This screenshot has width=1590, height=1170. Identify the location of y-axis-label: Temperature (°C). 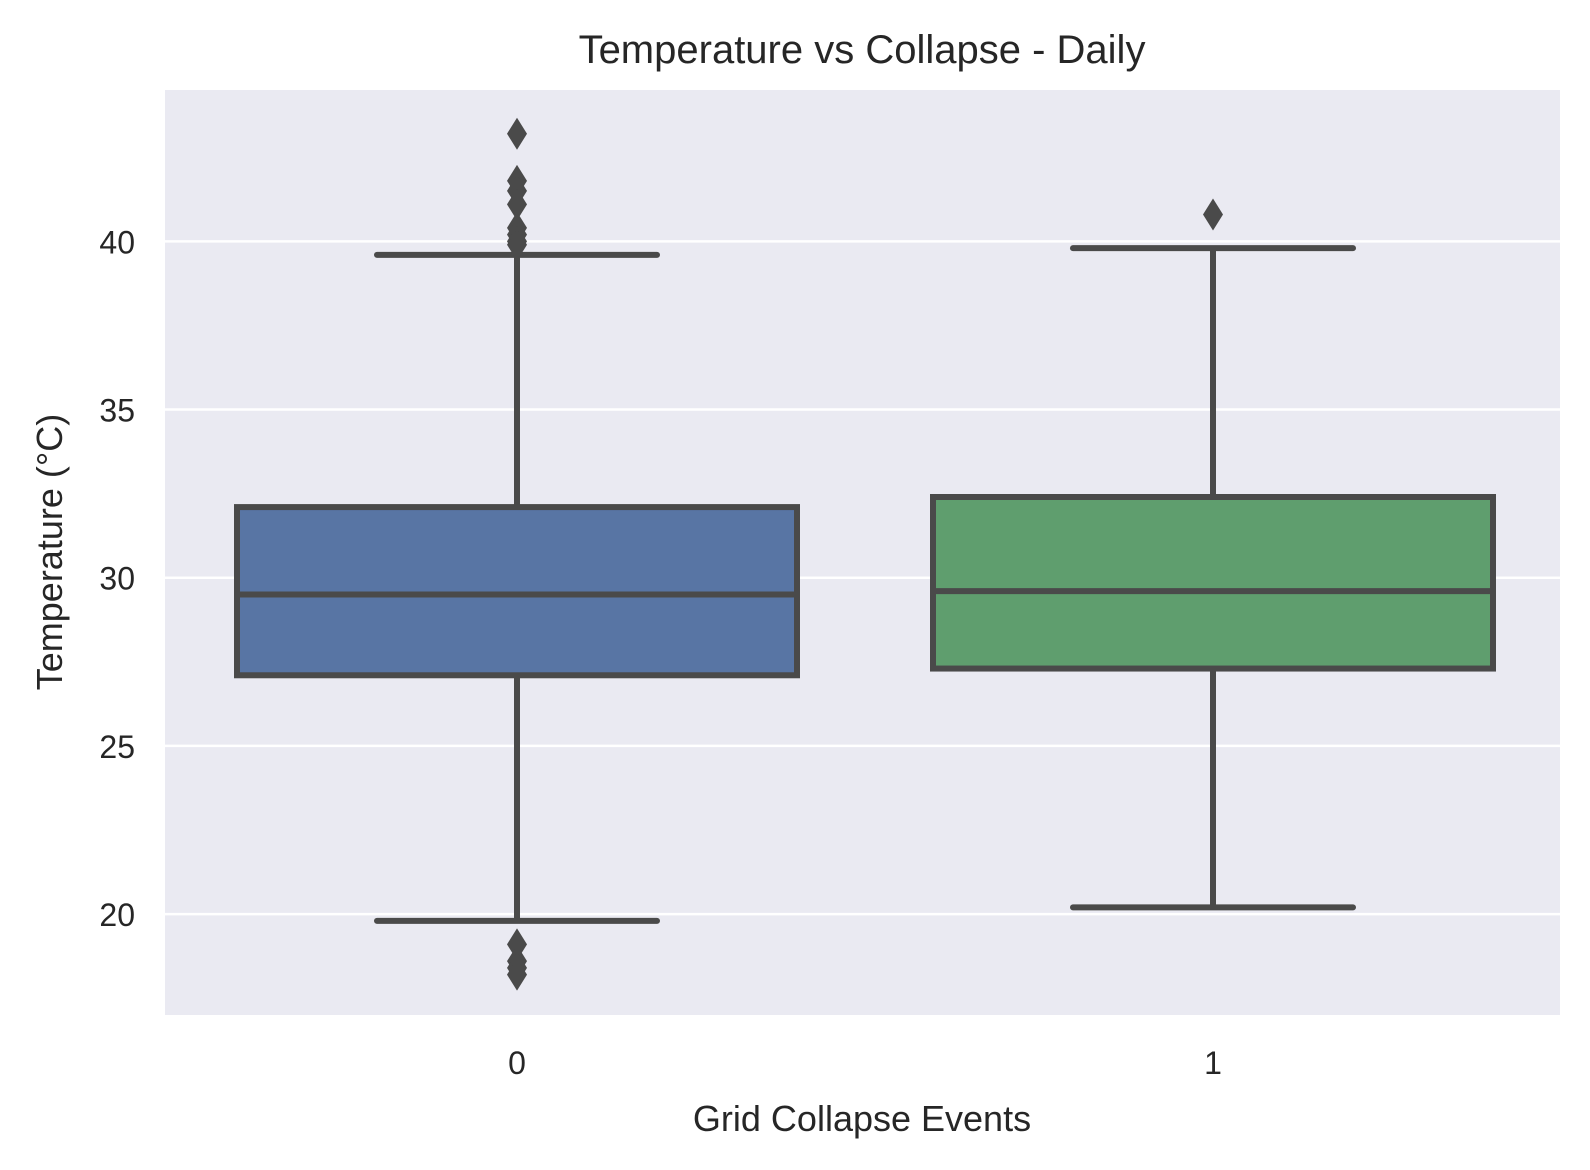
(49, 552).